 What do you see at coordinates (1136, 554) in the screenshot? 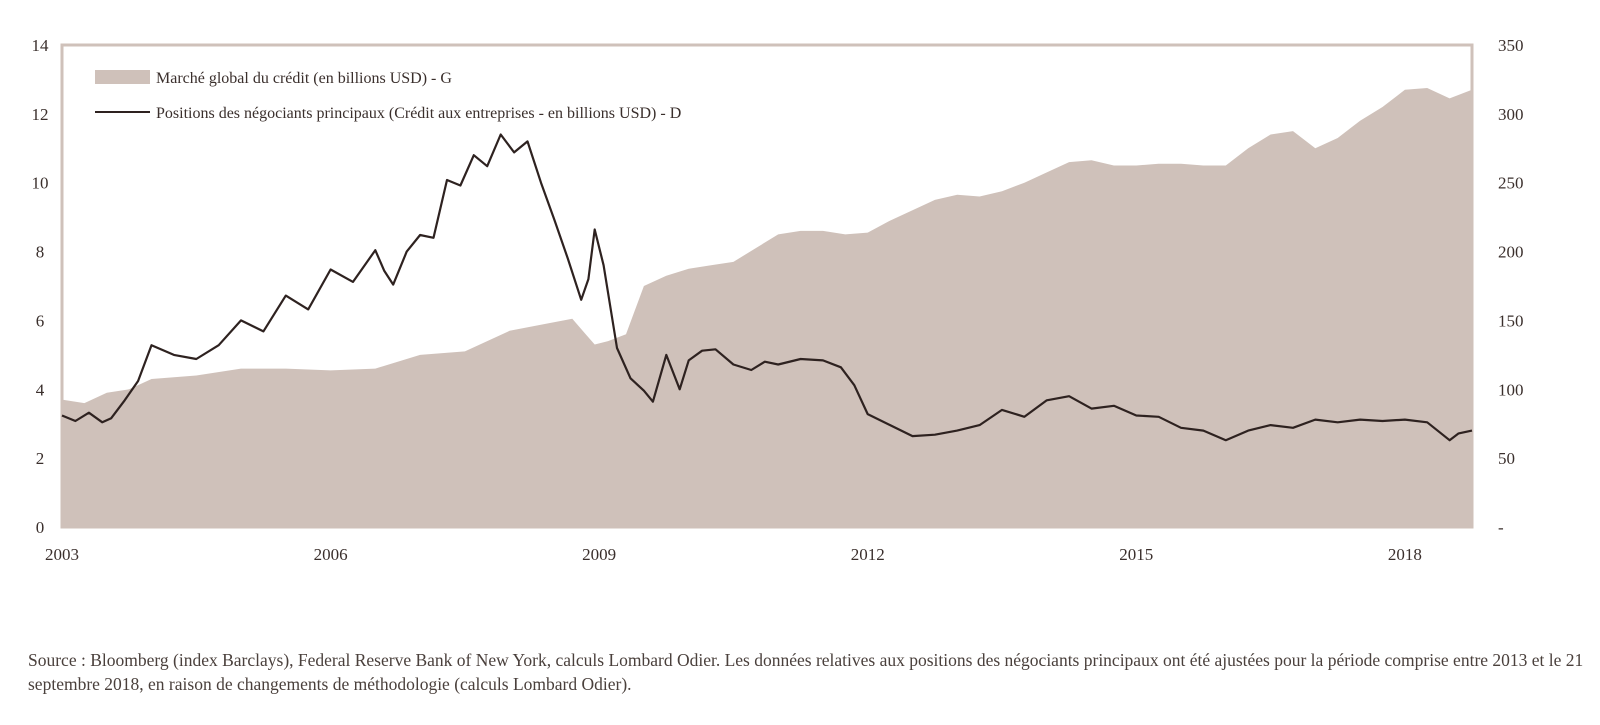
I see `x-tick-label: 2015` at bounding box center [1136, 554].